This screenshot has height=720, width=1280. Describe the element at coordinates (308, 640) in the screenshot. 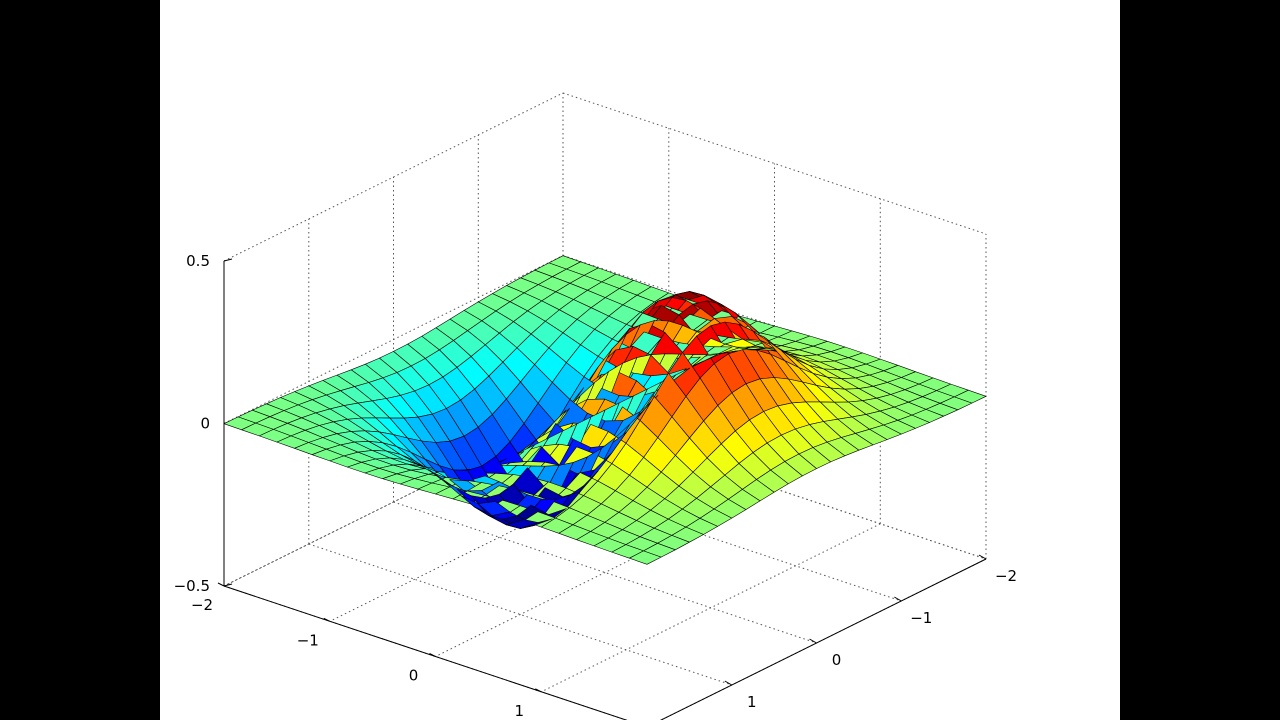

I see `x-tick-label: −1` at that location.